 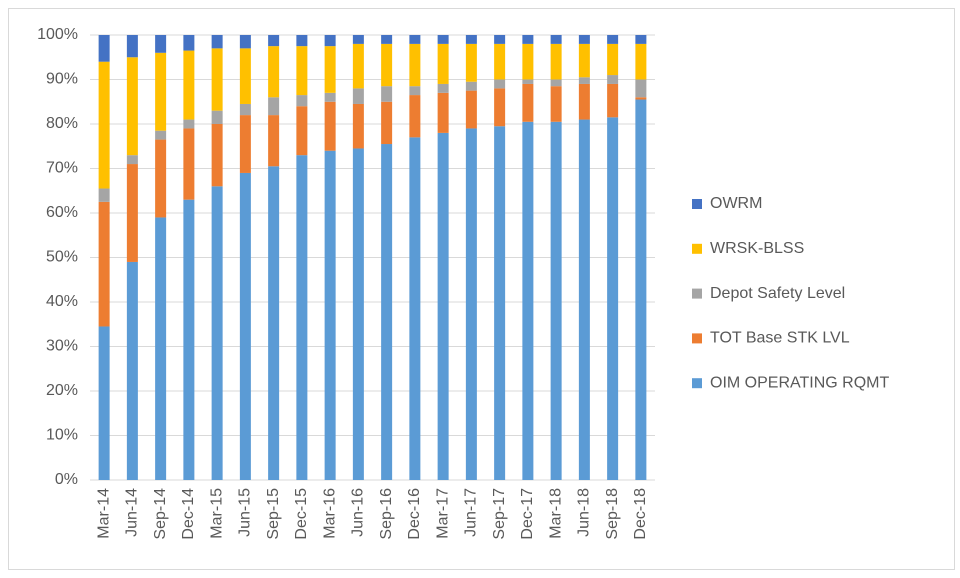 What do you see at coordinates (216, 513) in the screenshot?
I see `x-tick-label: Mar-15` at bounding box center [216, 513].